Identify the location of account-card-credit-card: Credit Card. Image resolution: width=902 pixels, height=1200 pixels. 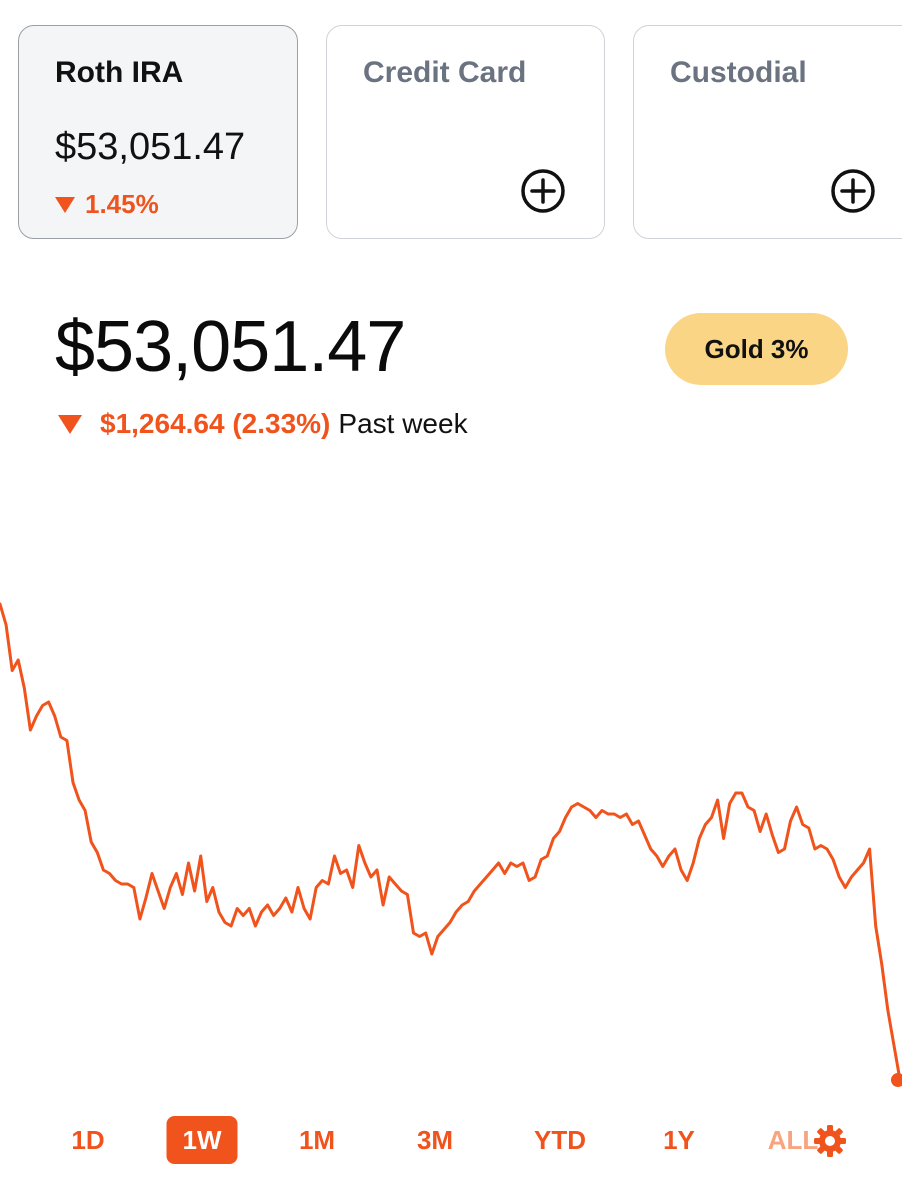
(465, 132).